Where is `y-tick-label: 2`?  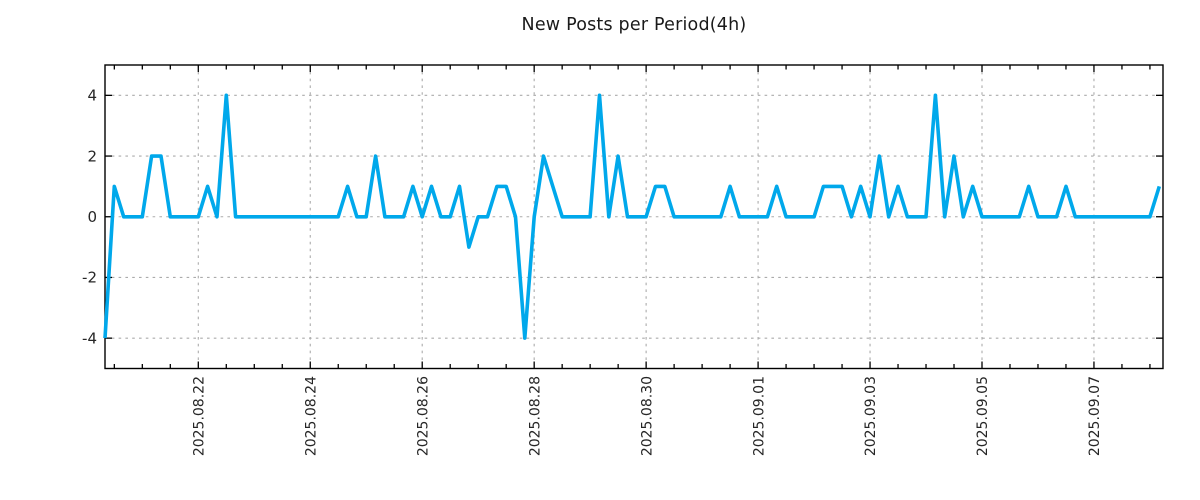
y-tick-label: 2 is located at coordinates (92, 156).